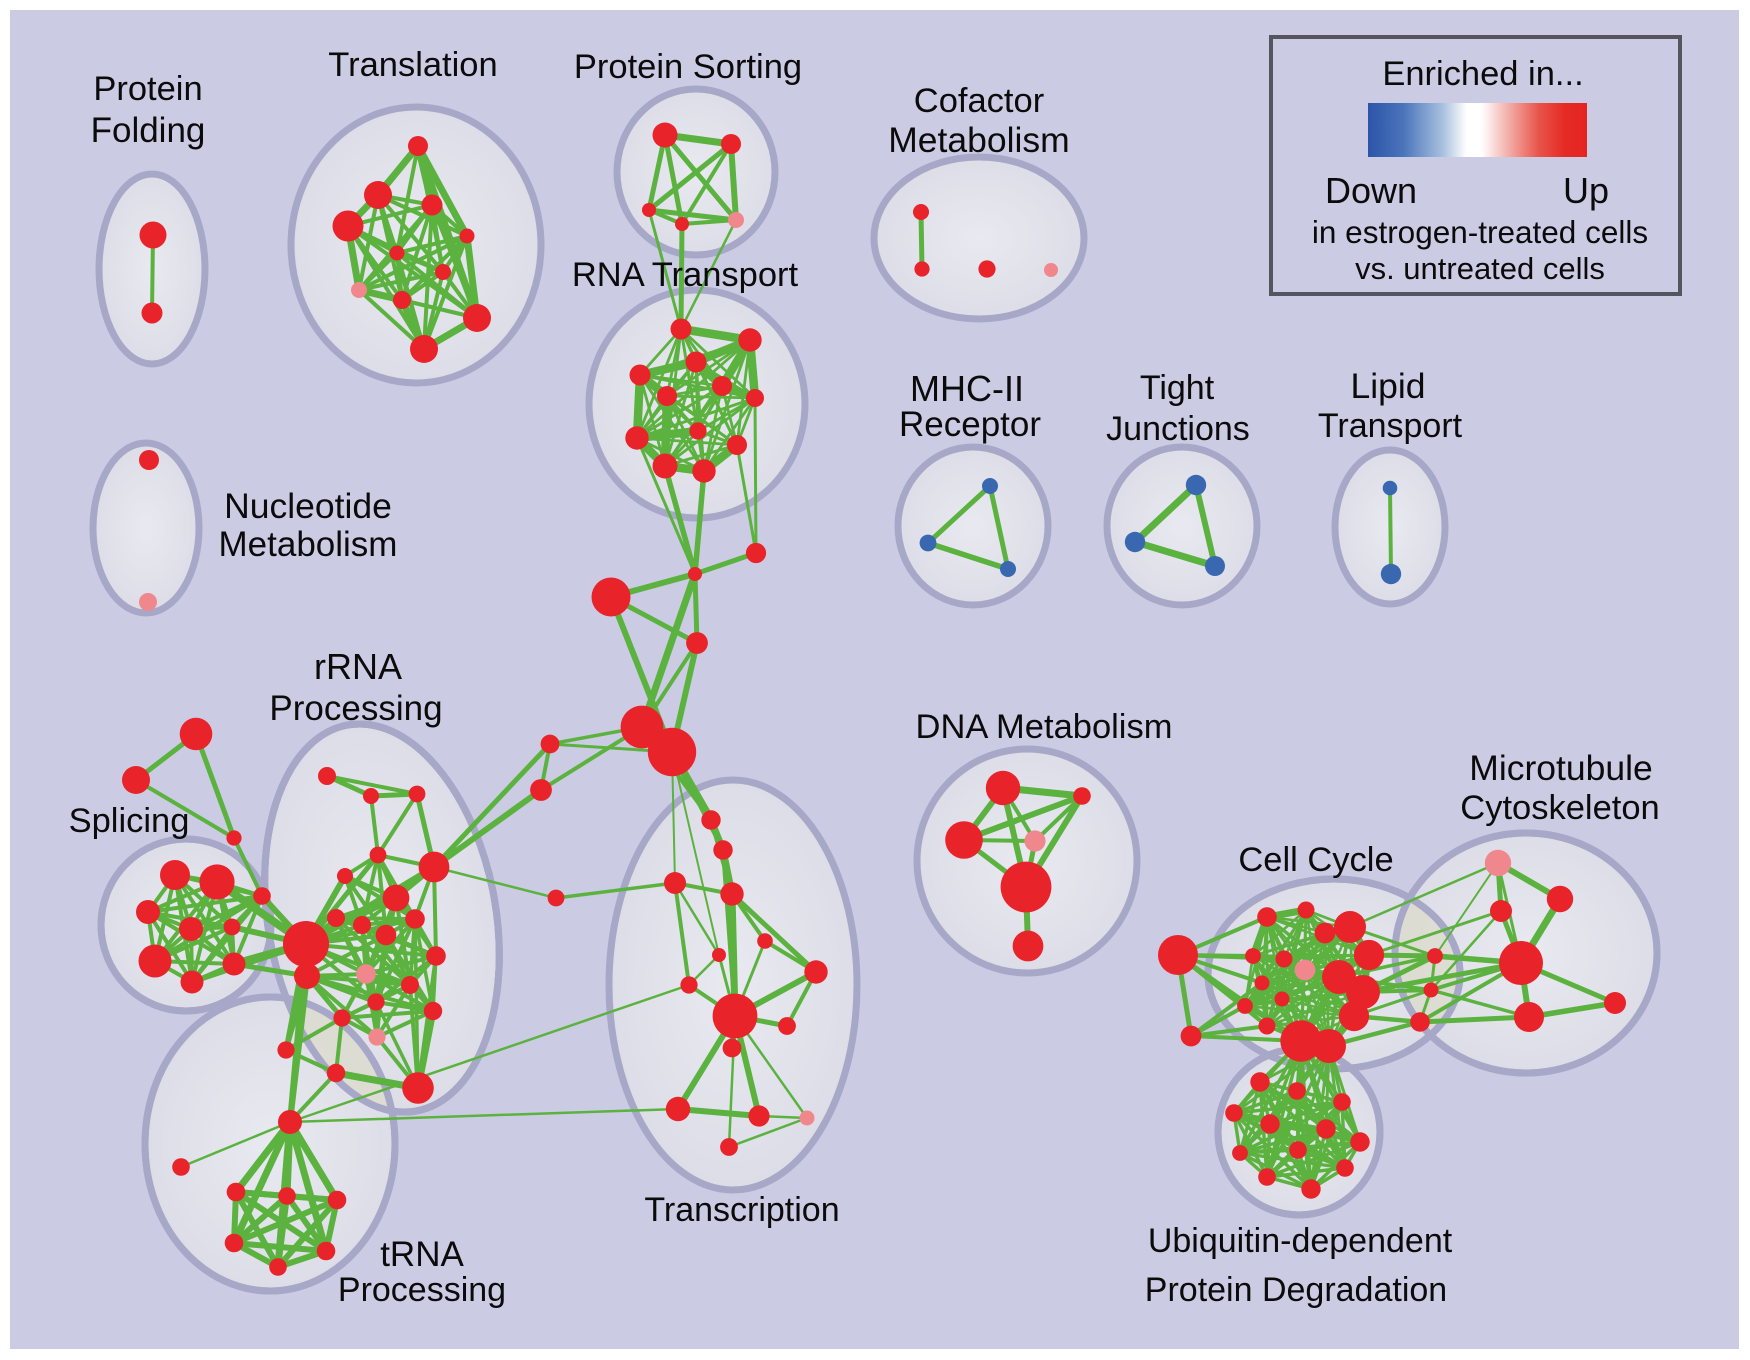 This screenshot has width=1750, height=1360. What do you see at coordinates (1300, 1241) in the screenshot?
I see `svg-text: Ubiquitin-dependent` at bounding box center [1300, 1241].